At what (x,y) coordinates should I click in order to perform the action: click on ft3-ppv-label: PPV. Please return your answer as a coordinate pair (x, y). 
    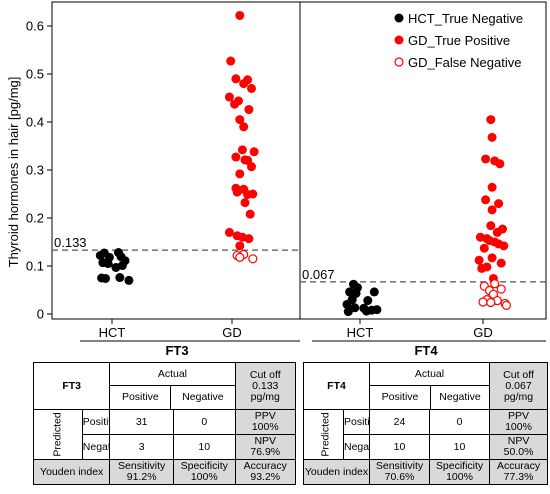
    Looking at the image, I should click on (265, 416).